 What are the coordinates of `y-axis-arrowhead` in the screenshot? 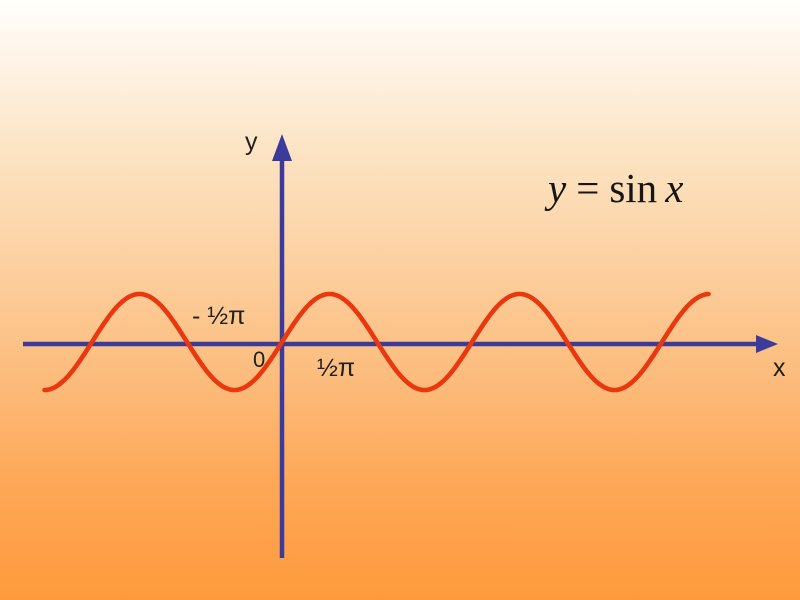 It's located at (282, 147).